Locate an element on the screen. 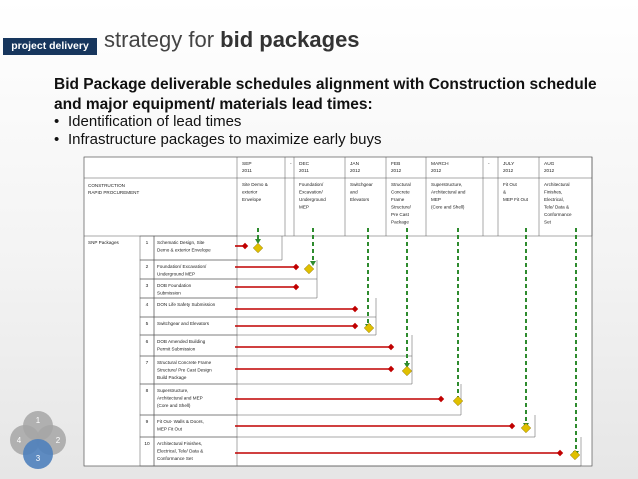  package-name: Superstructure, is located at coordinates (172, 390).